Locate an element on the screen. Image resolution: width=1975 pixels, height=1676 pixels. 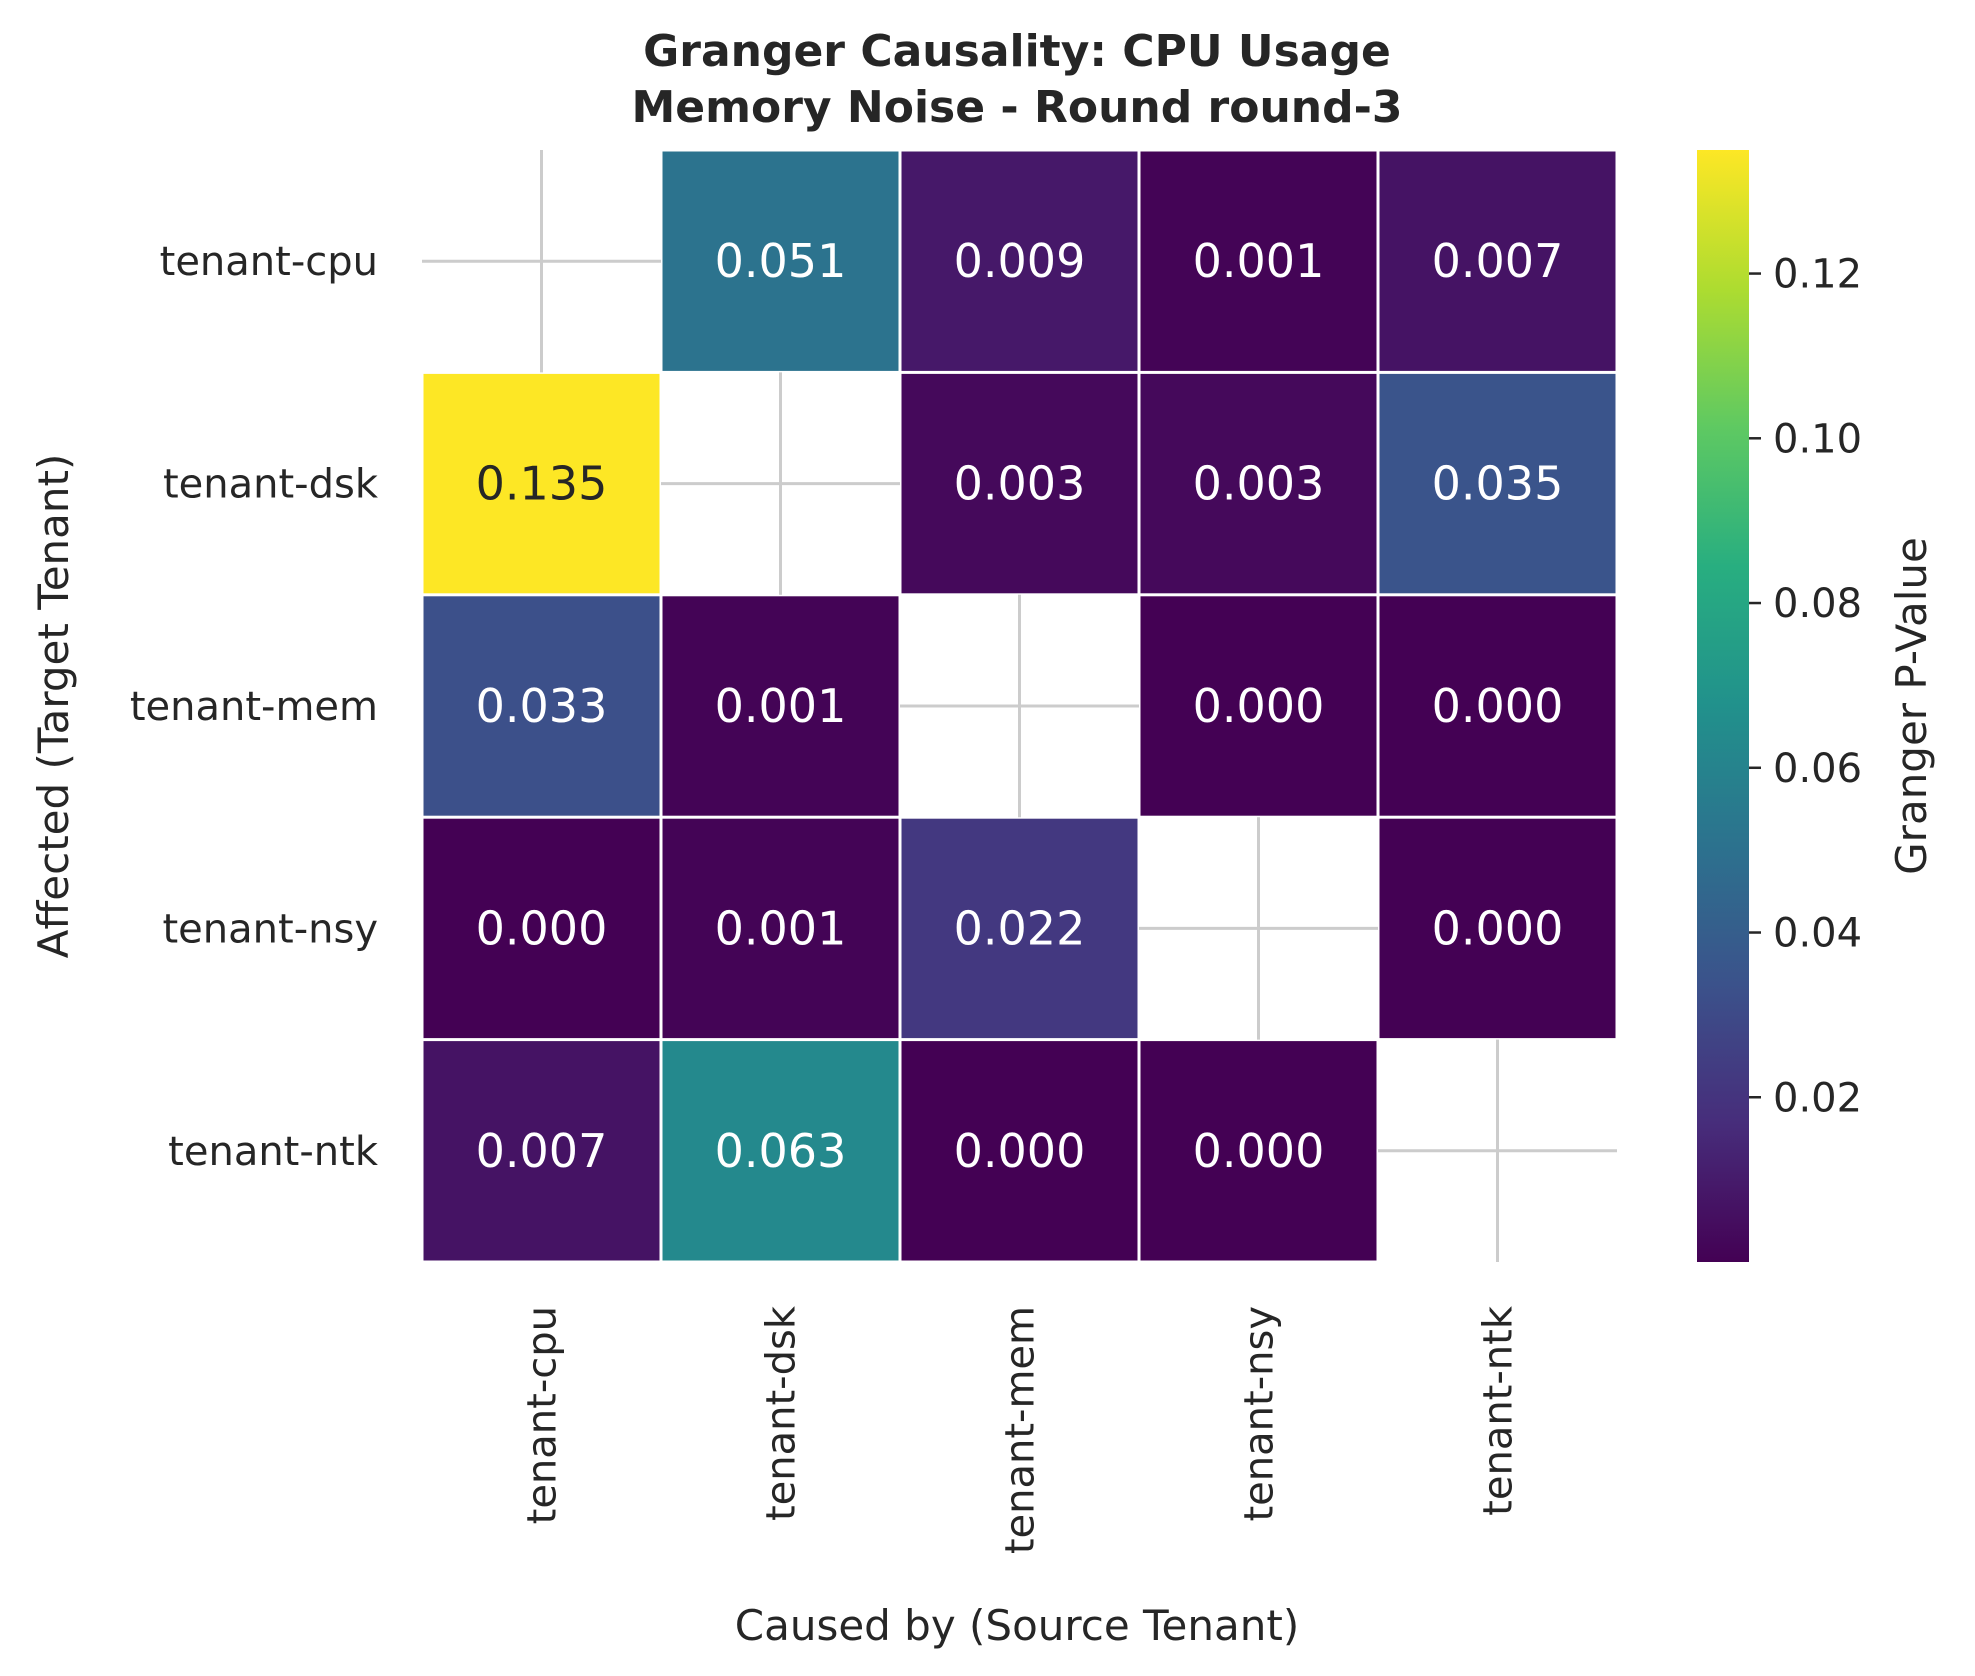
x-tick-label: tenant-cpu is located at coordinates (543, 1415).